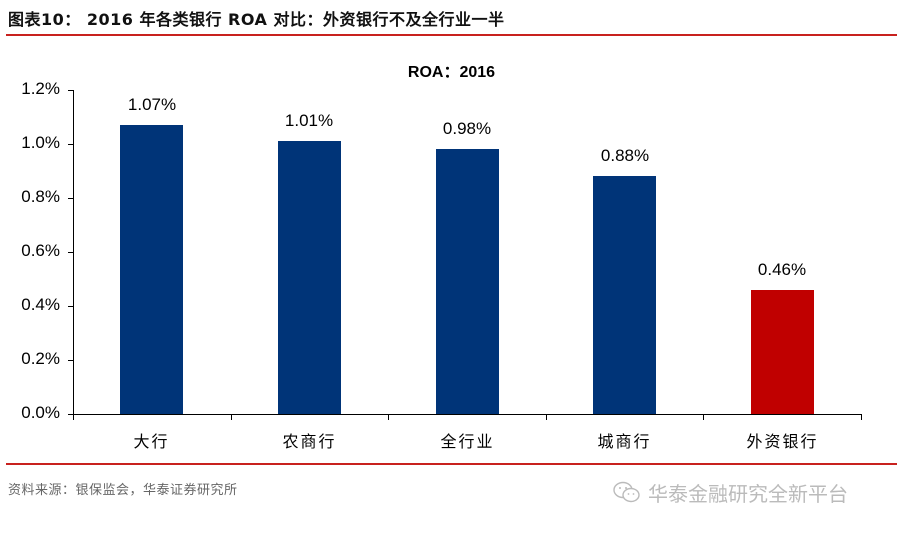  I want to click on watermark: 华泰金融研究全新平台, so click(730, 492).